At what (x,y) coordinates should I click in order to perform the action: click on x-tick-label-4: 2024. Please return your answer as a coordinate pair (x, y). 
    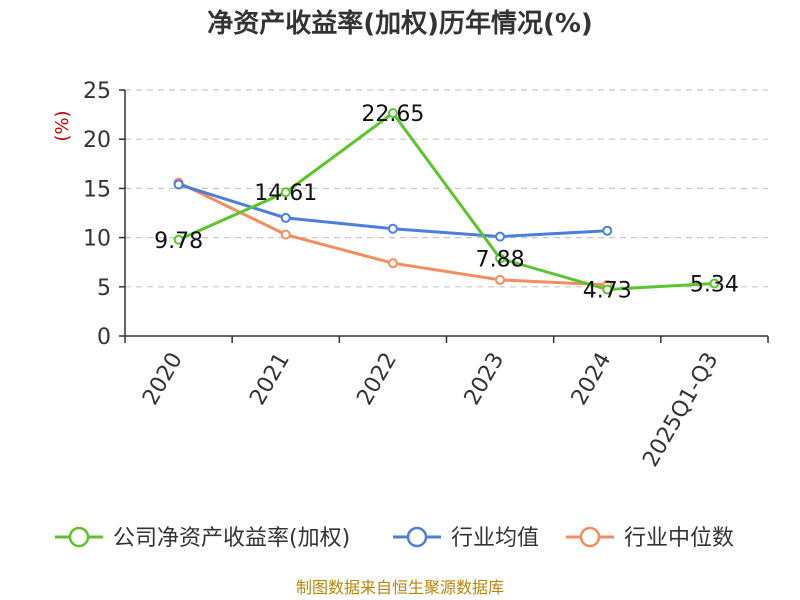
    Looking at the image, I should click on (592, 379).